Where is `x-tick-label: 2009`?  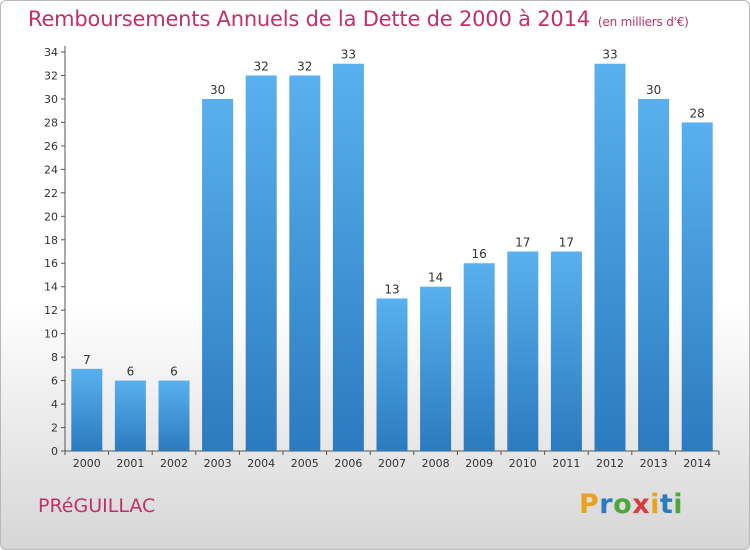 x-tick-label: 2009 is located at coordinates (479, 463).